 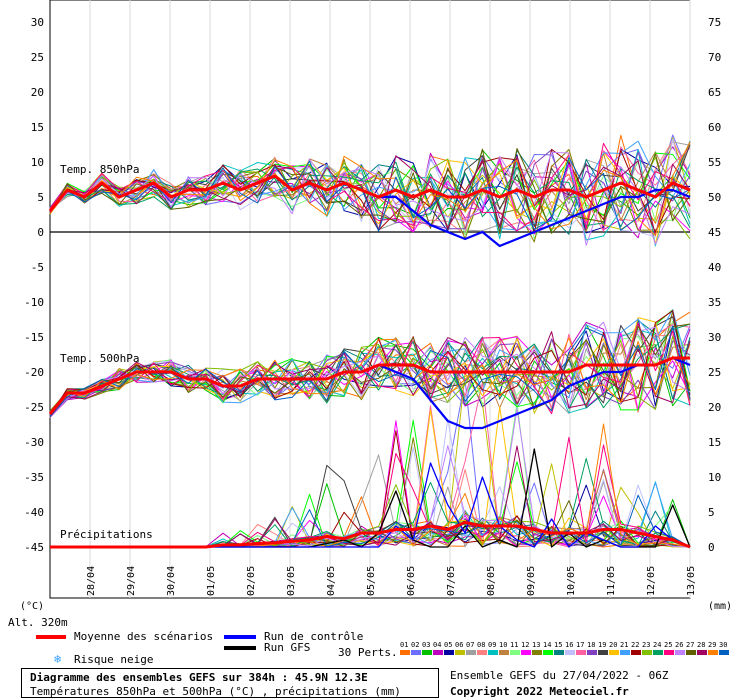 What do you see at coordinates (679, 645) in the screenshot?
I see `perturbation-number: 26` at bounding box center [679, 645].